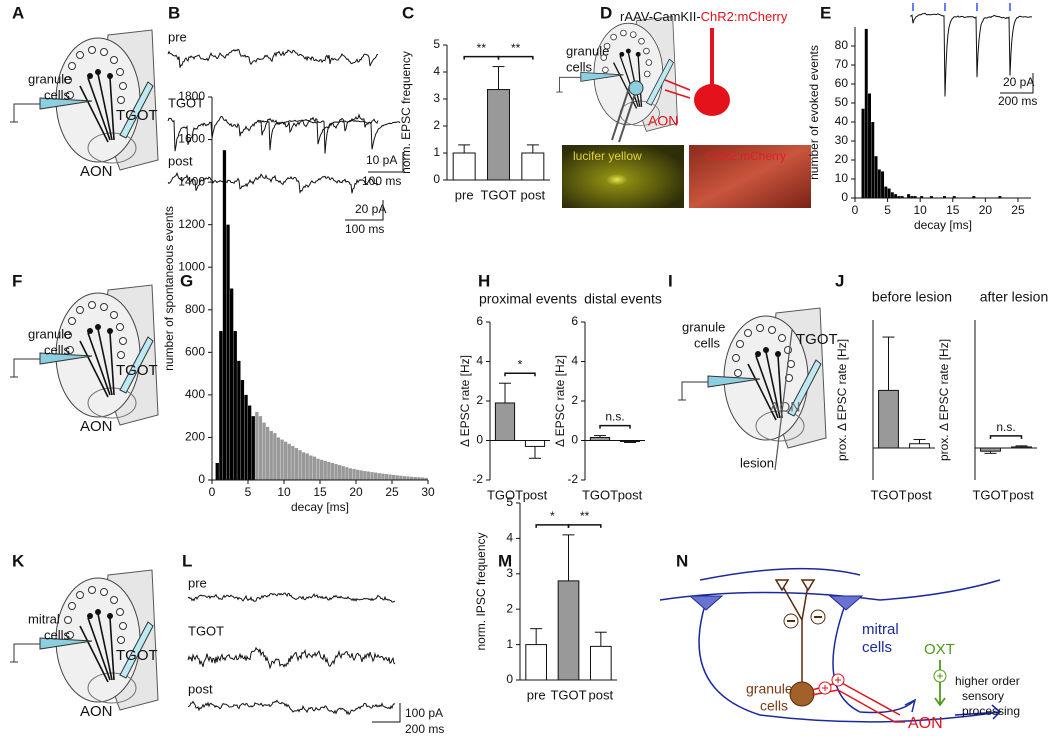 The image size is (1050, 736). What do you see at coordinates (197, 582) in the screenshot?
I see `condition-label: pre` at bounding box center [197, 582].